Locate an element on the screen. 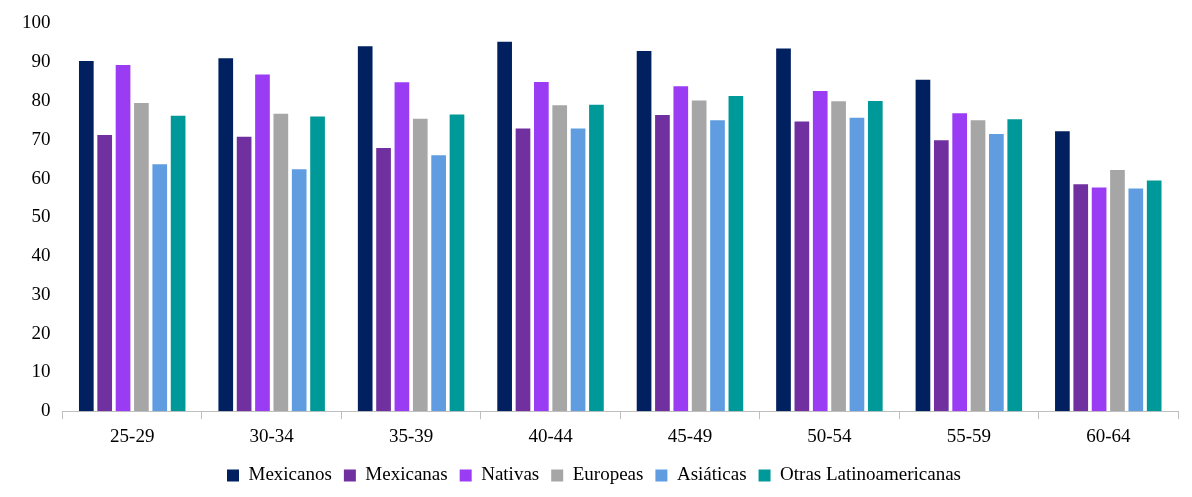 The height and width of the screenshot is (497, 1192). x-tick-label: 55-59 is located at coordinates (969, 435).